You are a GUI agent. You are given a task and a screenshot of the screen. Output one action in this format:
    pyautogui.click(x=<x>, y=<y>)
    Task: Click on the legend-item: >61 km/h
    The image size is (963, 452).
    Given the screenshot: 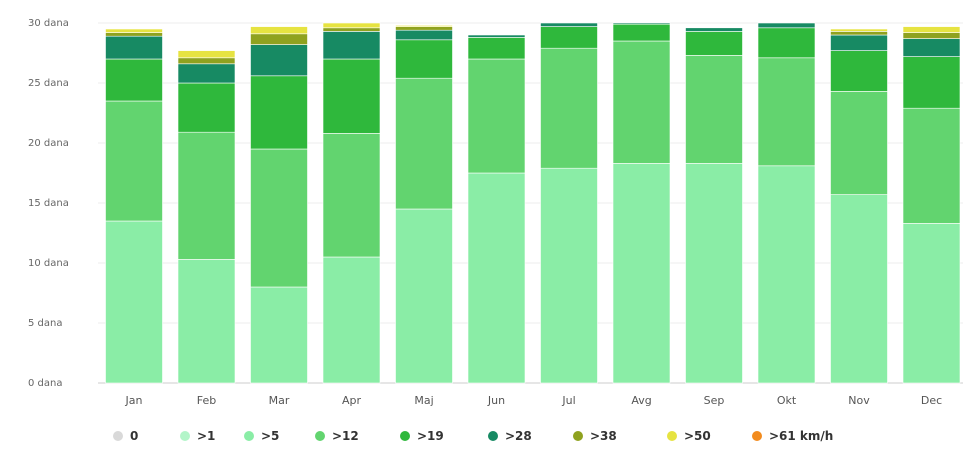 What is the action you would take?
    pyautogui.click(x=792, y=436)
    